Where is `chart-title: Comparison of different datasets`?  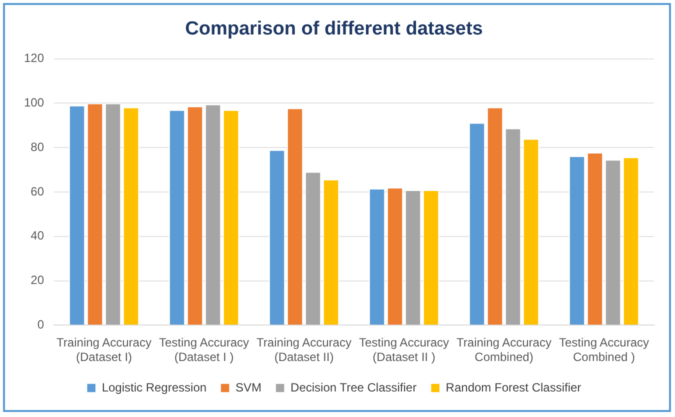 chart-title: Comparison of different datasets is located at coordinates (334, 29).